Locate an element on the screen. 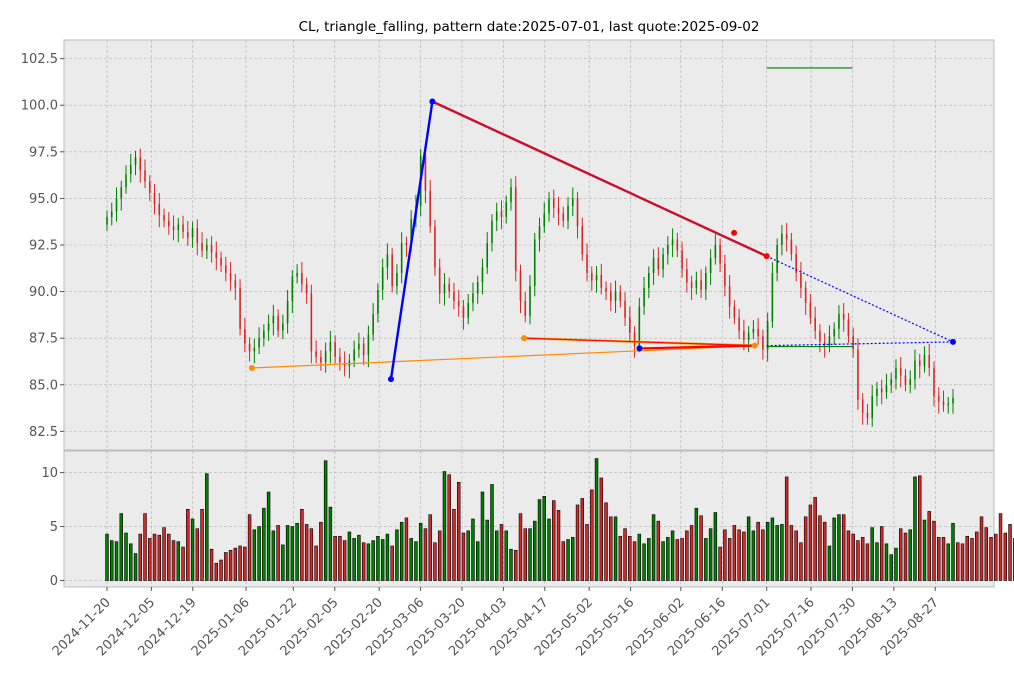 The height and width of the screenshot is (678, 1014). lower-trendline-projection is located at coordinates (860, 344).